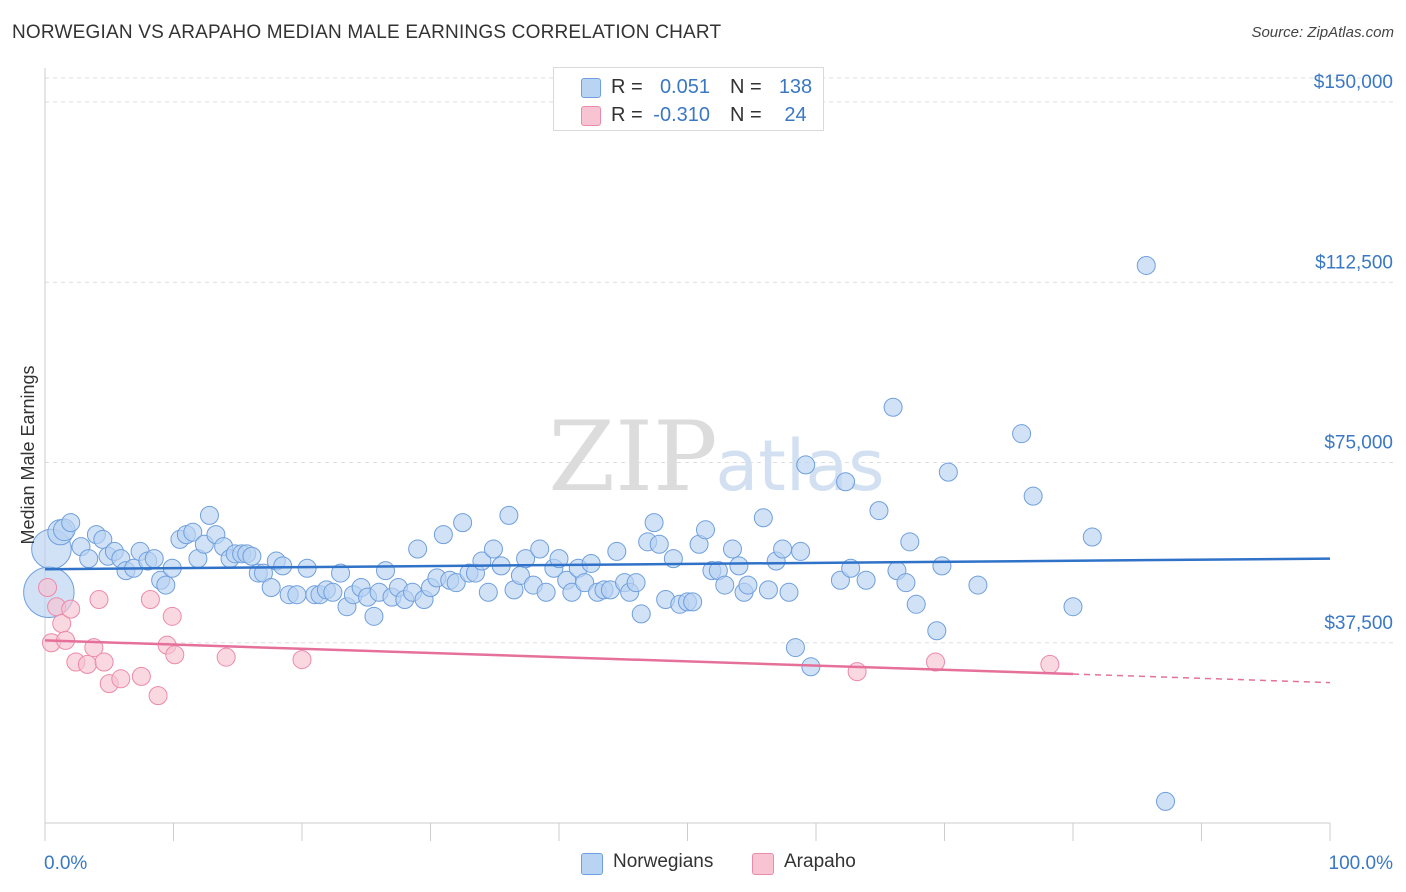  Describe the element at coordinates (820, 861) in the screenshot. I see `series-name-arapaho: Arapaho` at that location.